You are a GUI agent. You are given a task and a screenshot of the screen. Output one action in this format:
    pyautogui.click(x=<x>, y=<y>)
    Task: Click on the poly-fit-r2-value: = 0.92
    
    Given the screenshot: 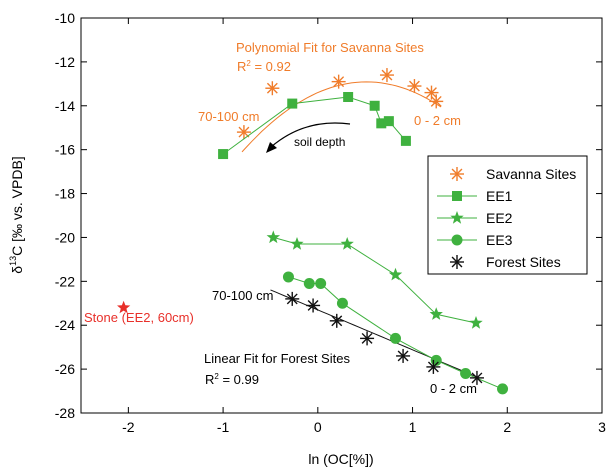 What is the action you would take?
    pyautogui.click(x=271, y=66)
    